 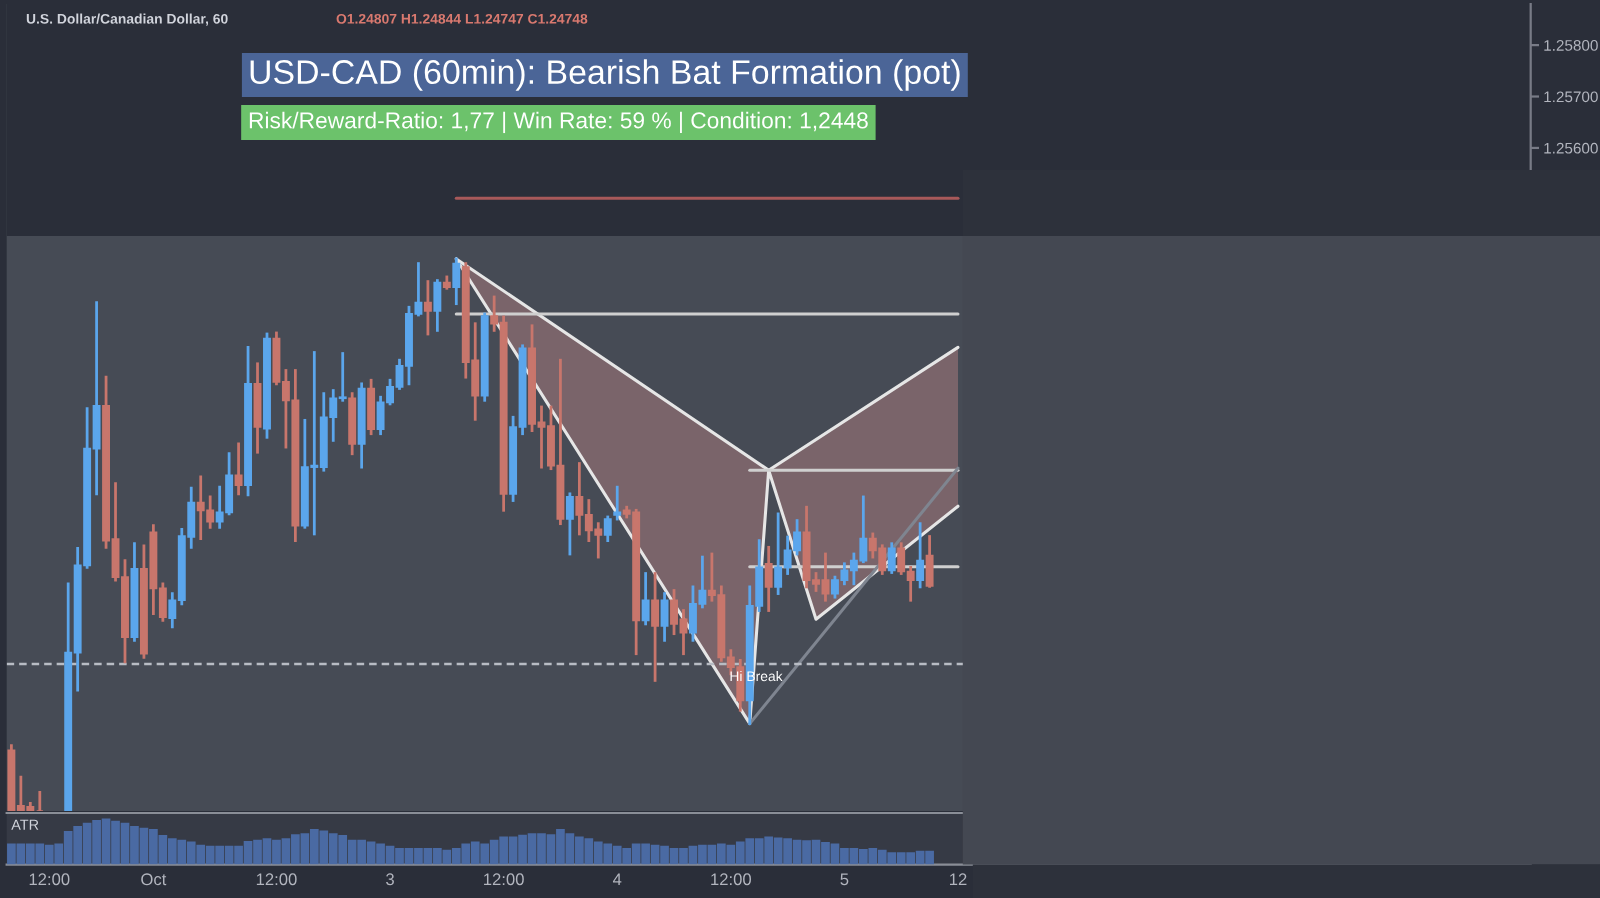 I want to click on text: USD-CAD (60min): Bearish Bat Formation (pot), so click(x=605, y=75).